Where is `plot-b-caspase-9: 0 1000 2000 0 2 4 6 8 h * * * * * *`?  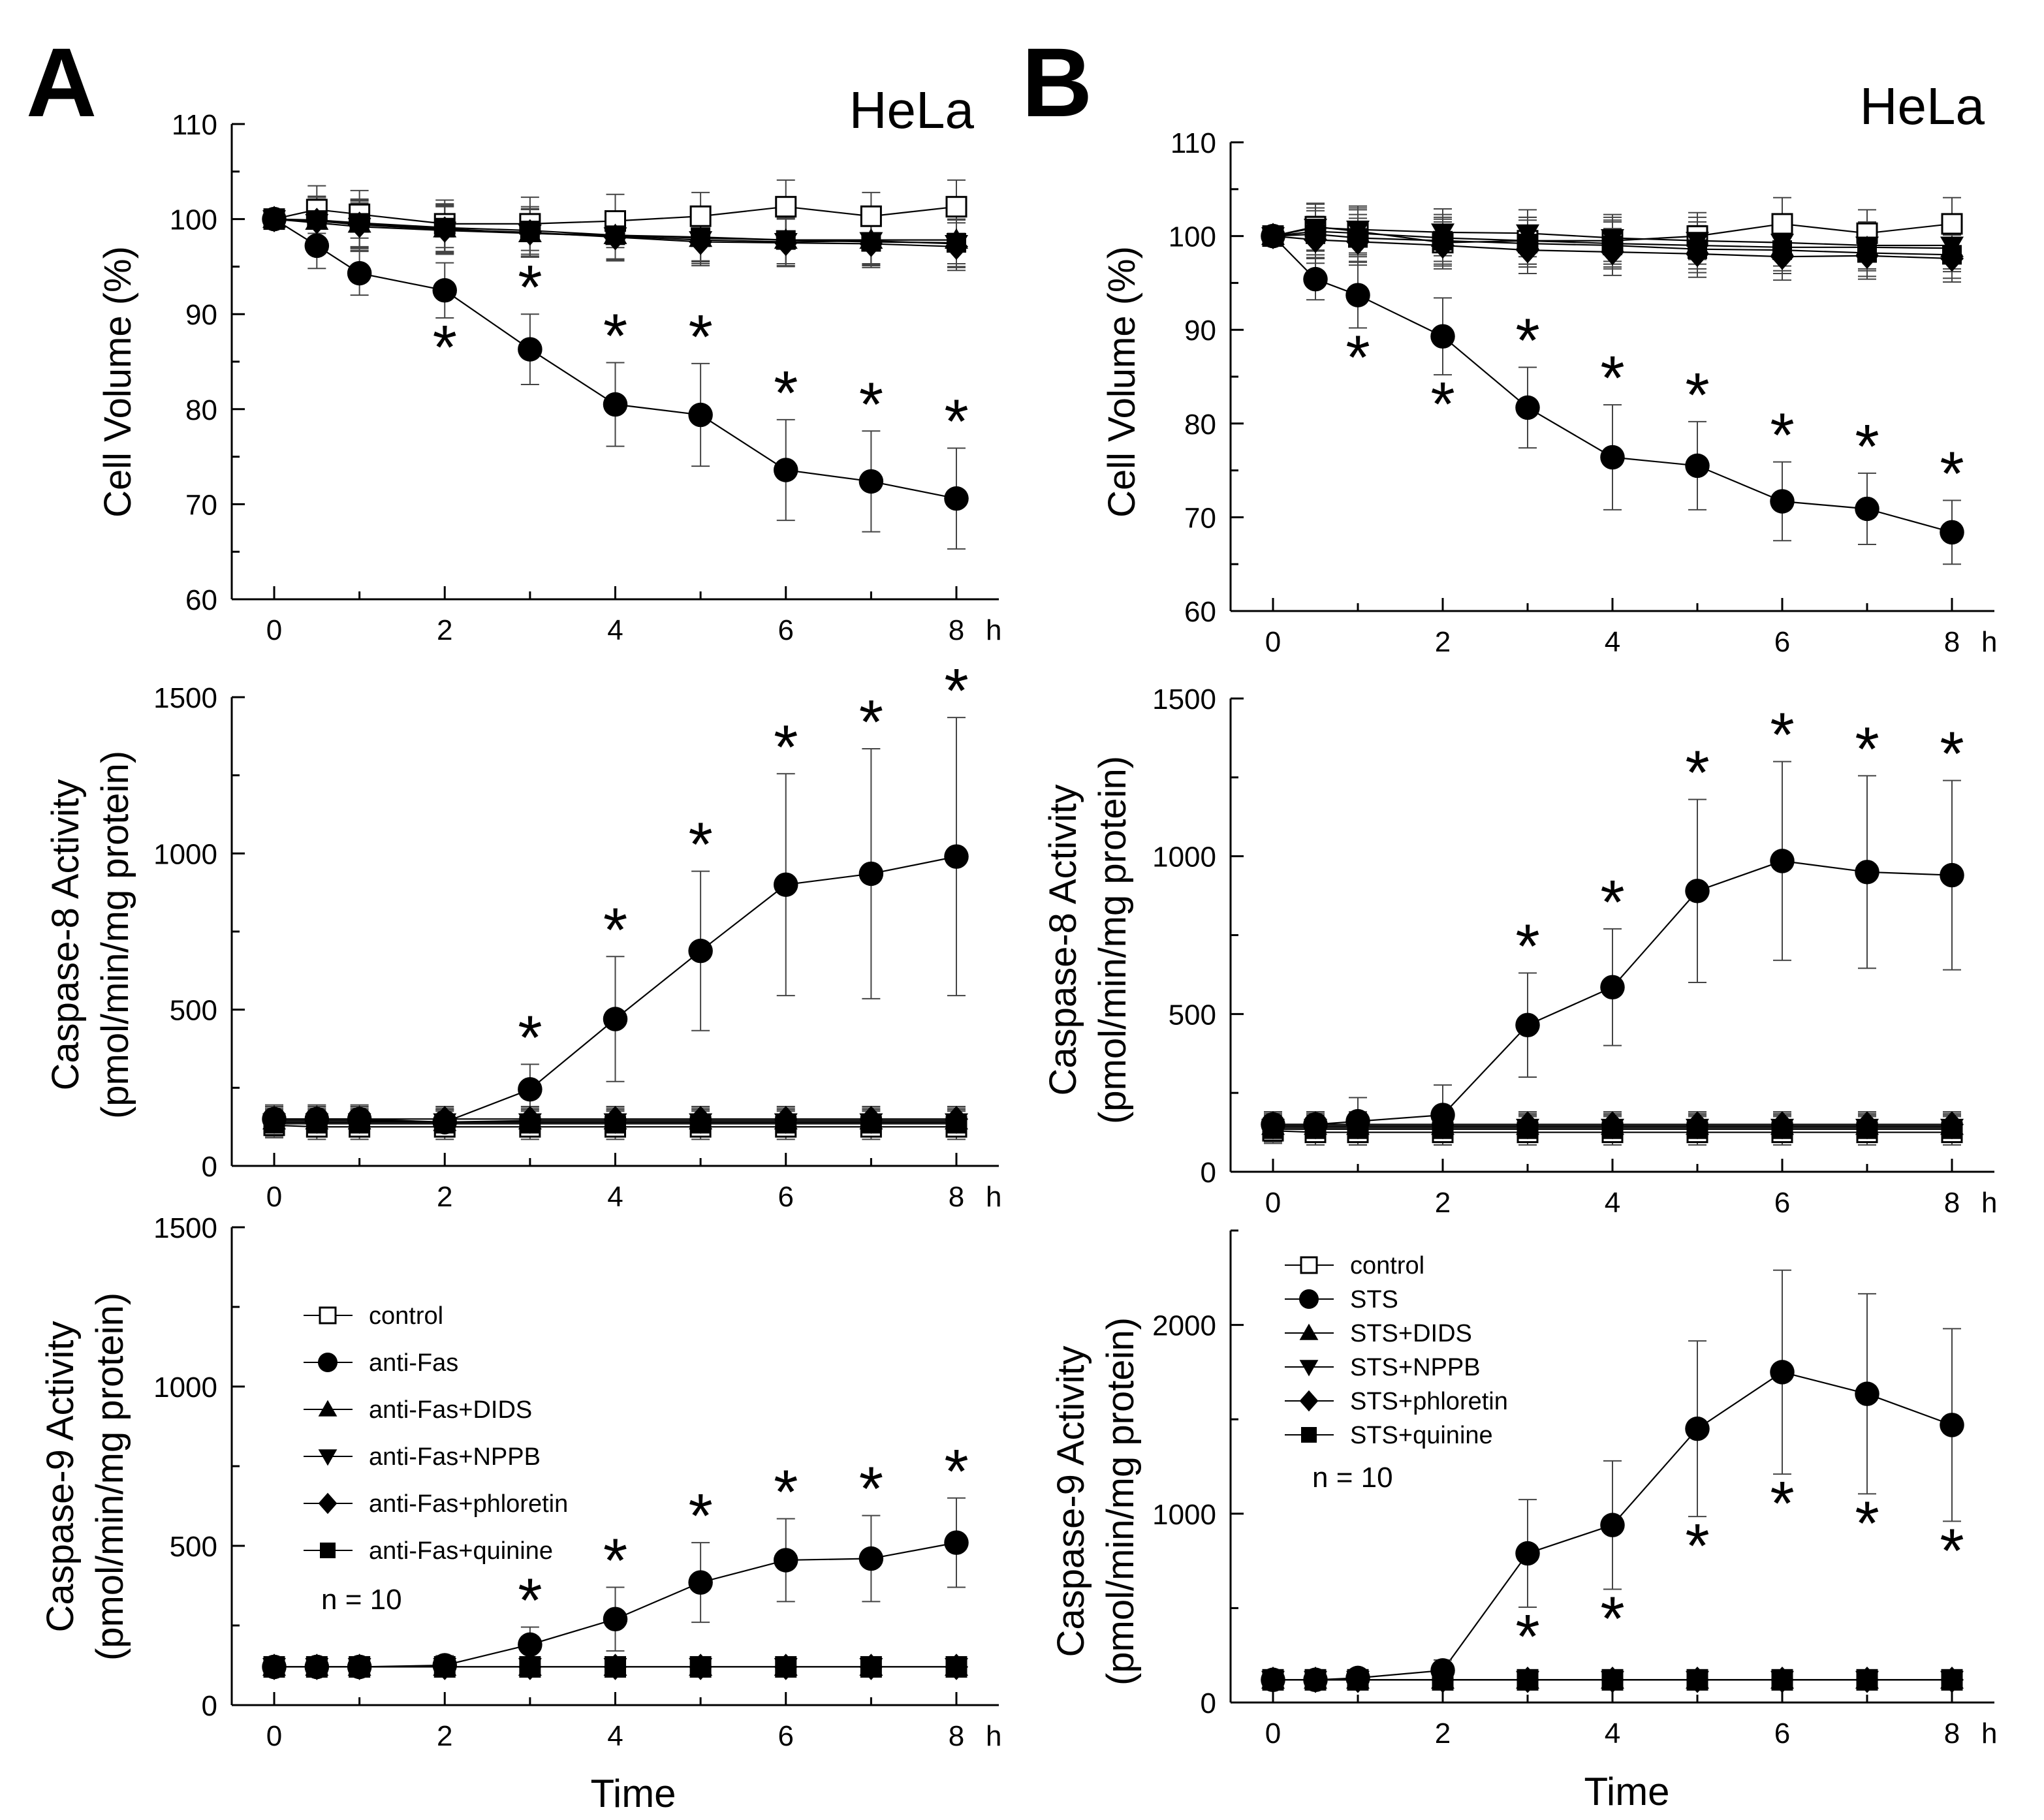 plot-b-caspase-9: 0 1000 2000 0 2 4 6 8 h * * * * * * is located at coordinates (1574, 1489).